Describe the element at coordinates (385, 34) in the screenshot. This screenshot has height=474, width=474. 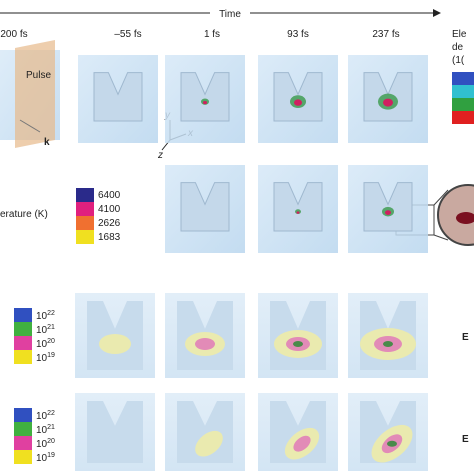
I see `frame-label: 237 fs` at that location.